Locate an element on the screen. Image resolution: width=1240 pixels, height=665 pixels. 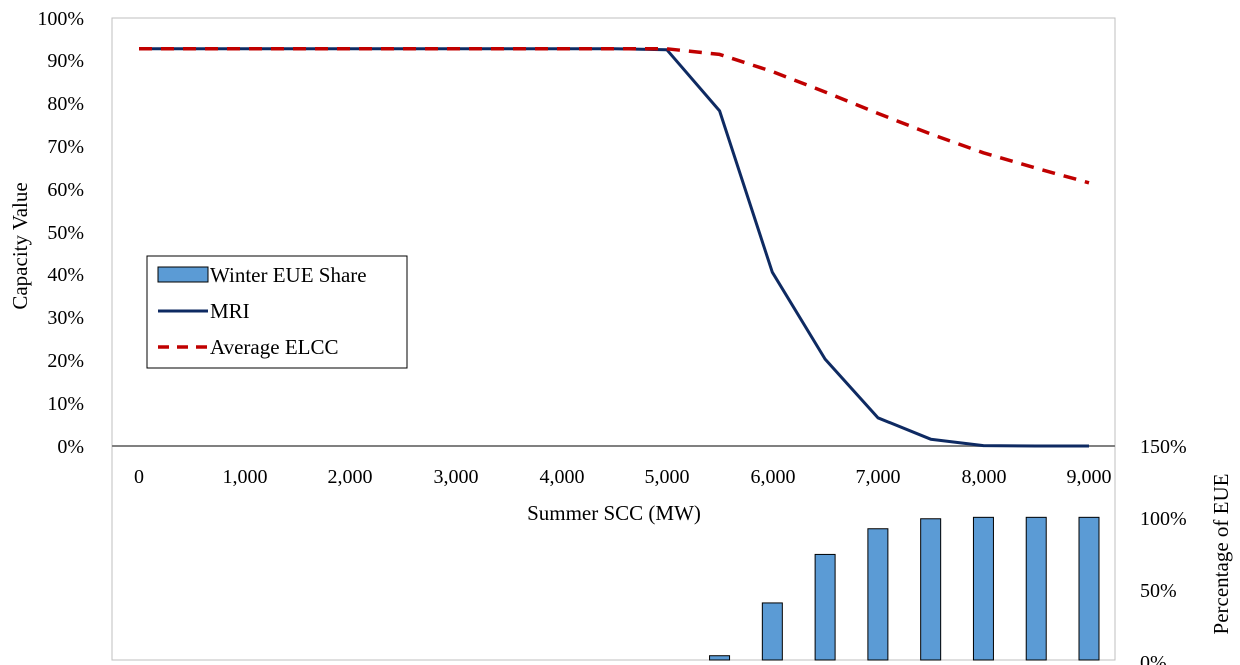
x-tick: 3,000 is located at coordinates (456, 477).